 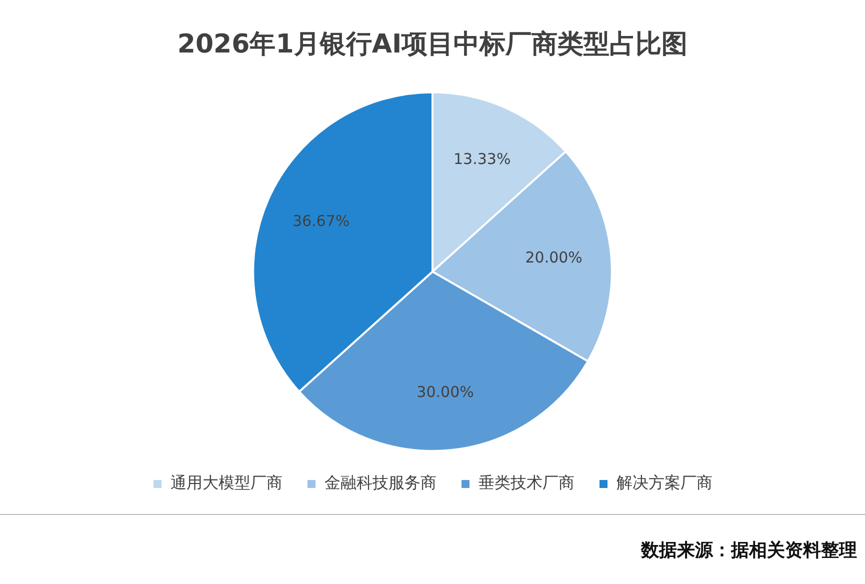 I want to click on legend-label: 通用大模型厂商, so click(x=226, y=482).